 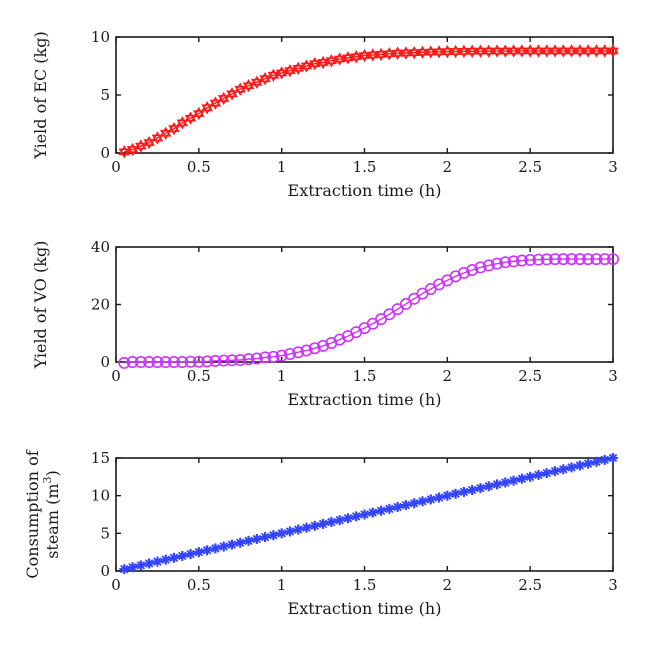 I want to click on x-tick-label: 3, so click(x=613, y=585).